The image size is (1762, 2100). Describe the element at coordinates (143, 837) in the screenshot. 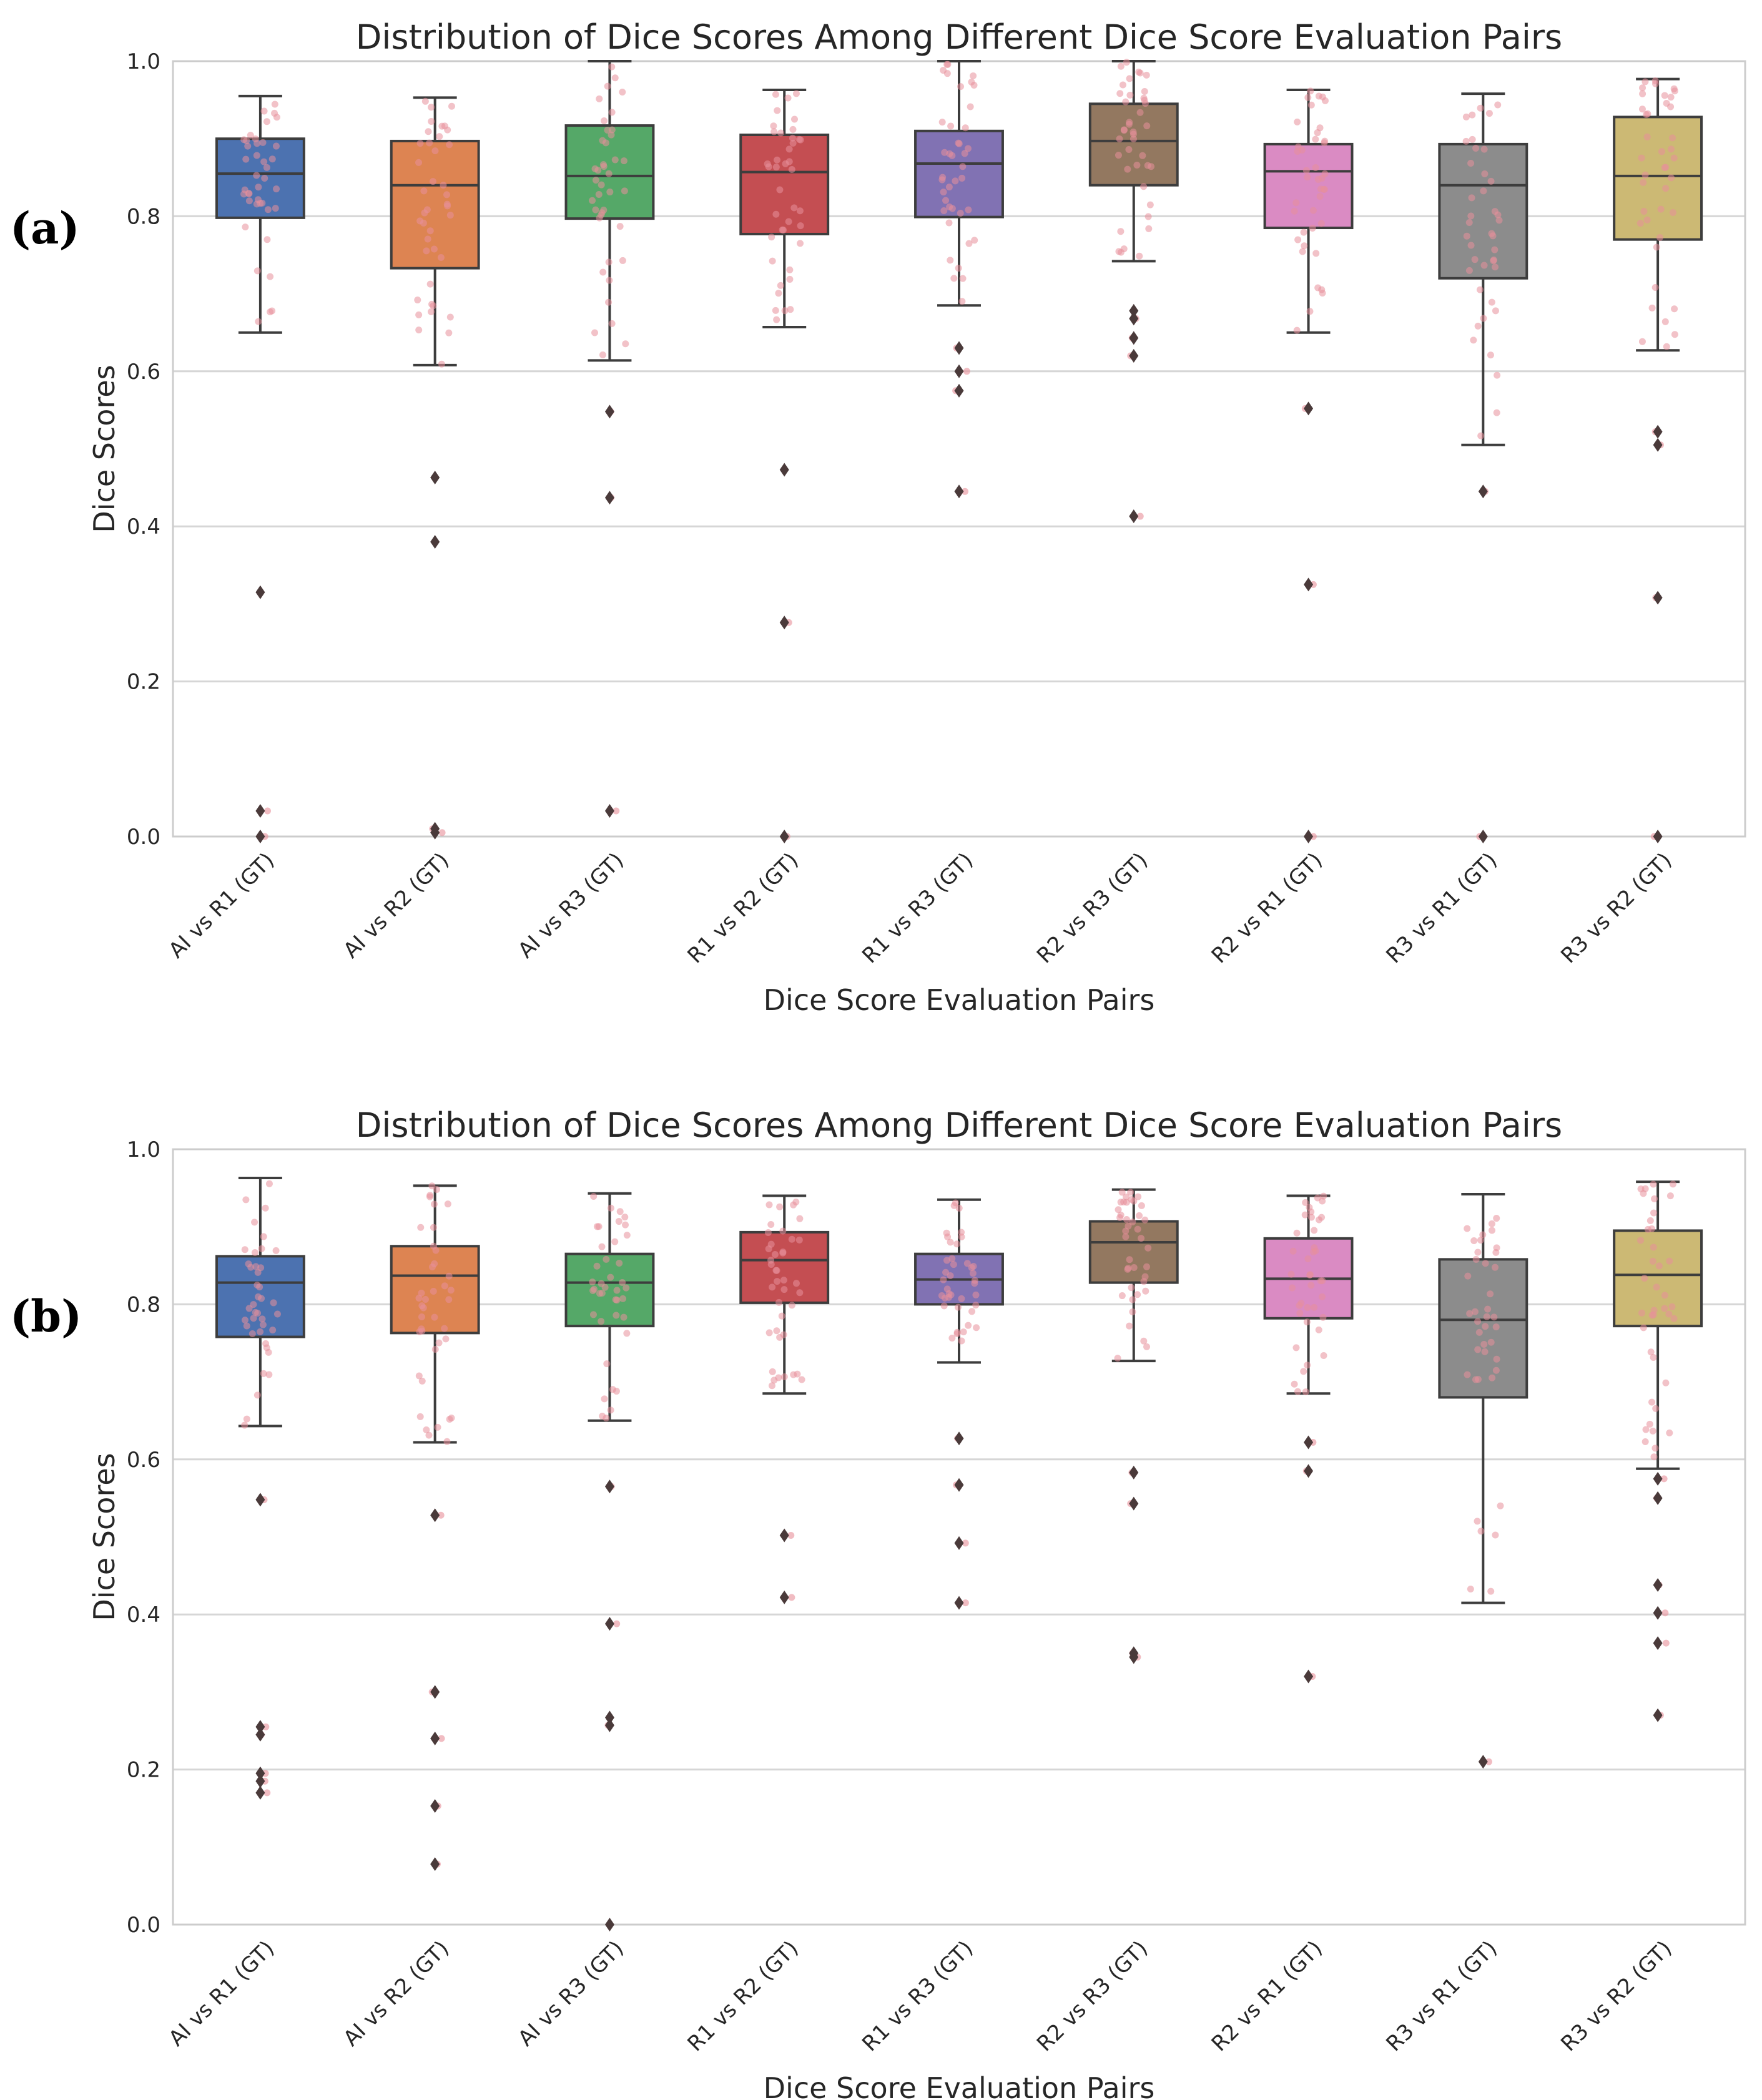

I see `y-tick-label: 0.0` at that location.